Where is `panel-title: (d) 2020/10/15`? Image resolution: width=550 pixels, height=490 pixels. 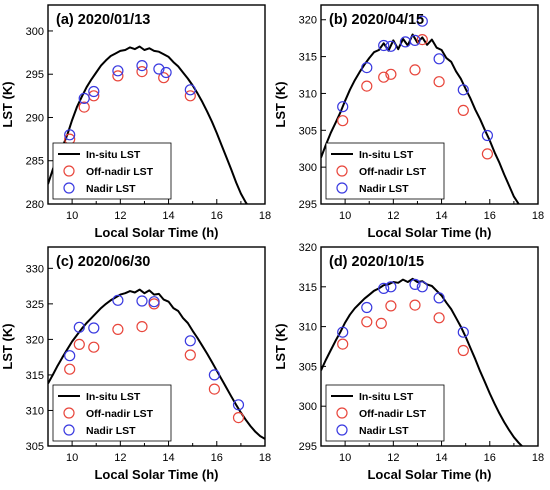 panel-title: (d) 2020/10/15 is located at coordinates (376, 262).